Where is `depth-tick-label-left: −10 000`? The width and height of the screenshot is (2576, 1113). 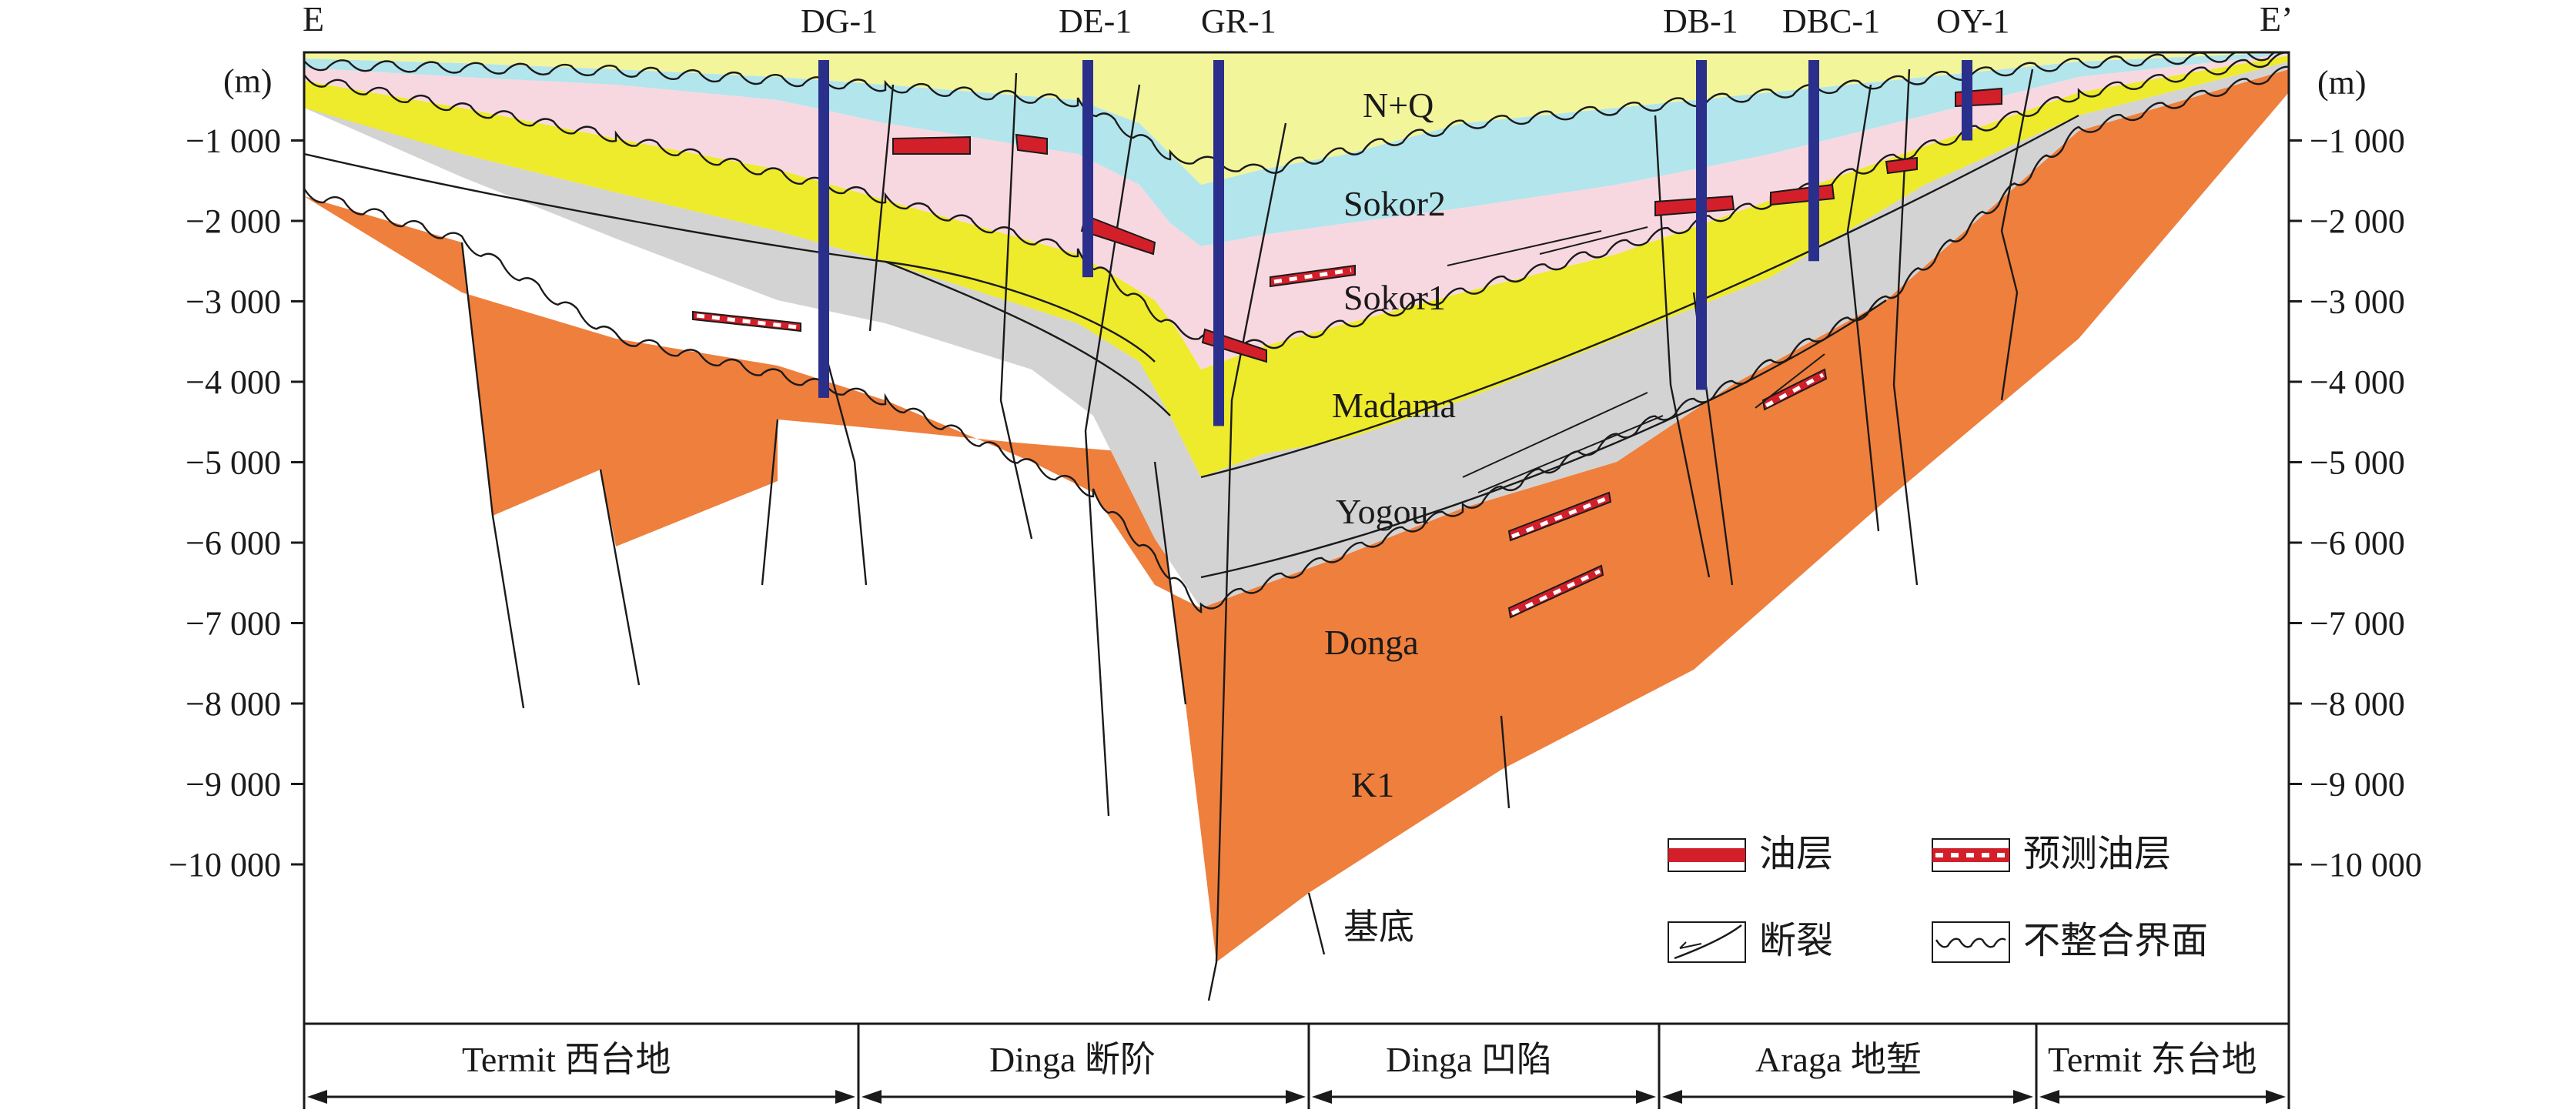
depth-tick-label-left: −10 000 is located at coordinates (225, 865).